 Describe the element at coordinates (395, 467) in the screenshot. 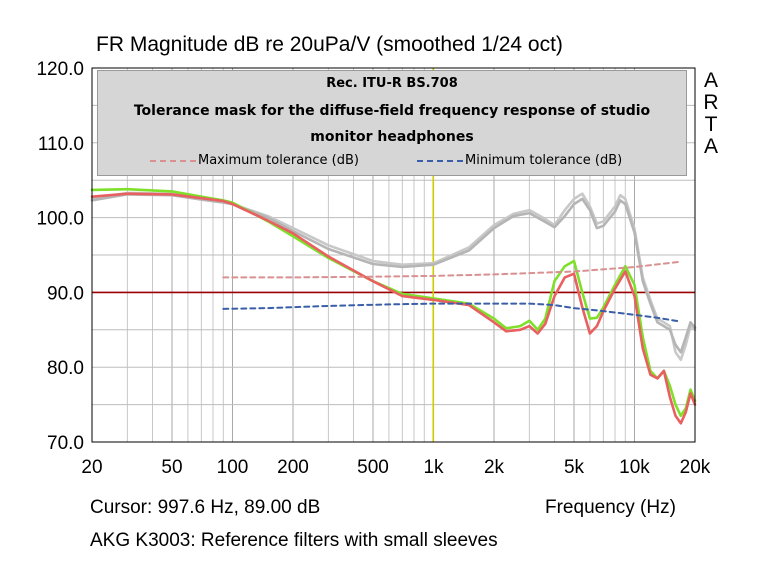

I see `x-tick-labels: 20 50 100 200 500 1k 2k 5k 10k 20k` at that location.